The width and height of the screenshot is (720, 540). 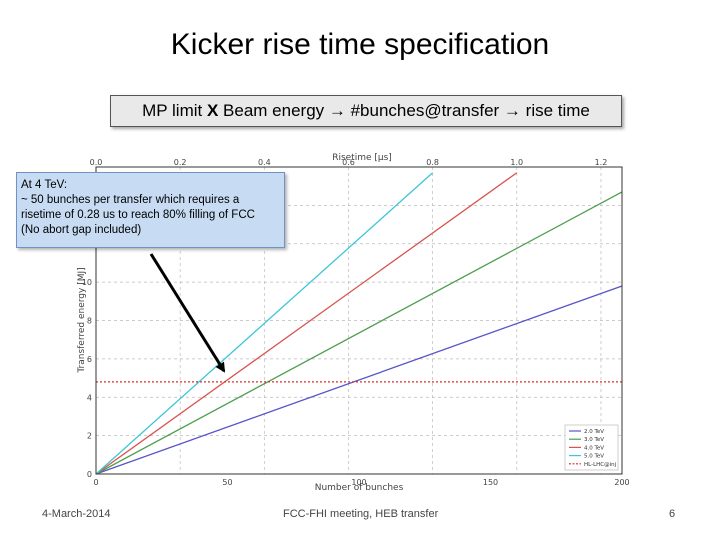 I want to click on legend: 2.0 TeV 3.0 TeV 4.0 TeV 5.0 TeV HL-LHC@inj, so click(x=591, y=447).